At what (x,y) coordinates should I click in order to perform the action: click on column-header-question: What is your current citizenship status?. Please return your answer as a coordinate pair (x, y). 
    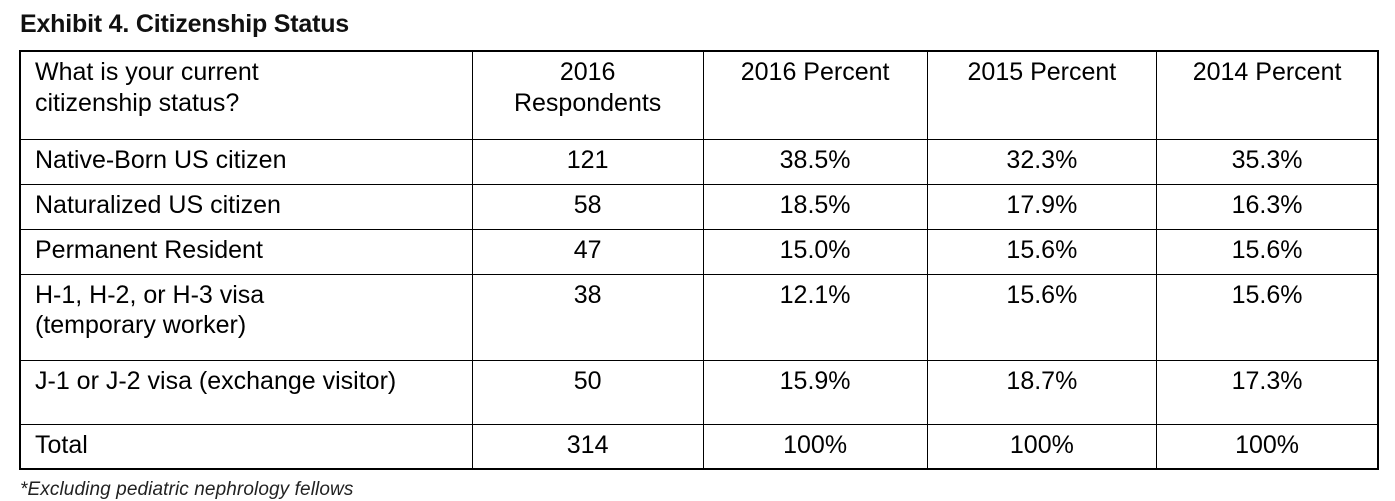
    Looking at the image, I should click on (246, 95).